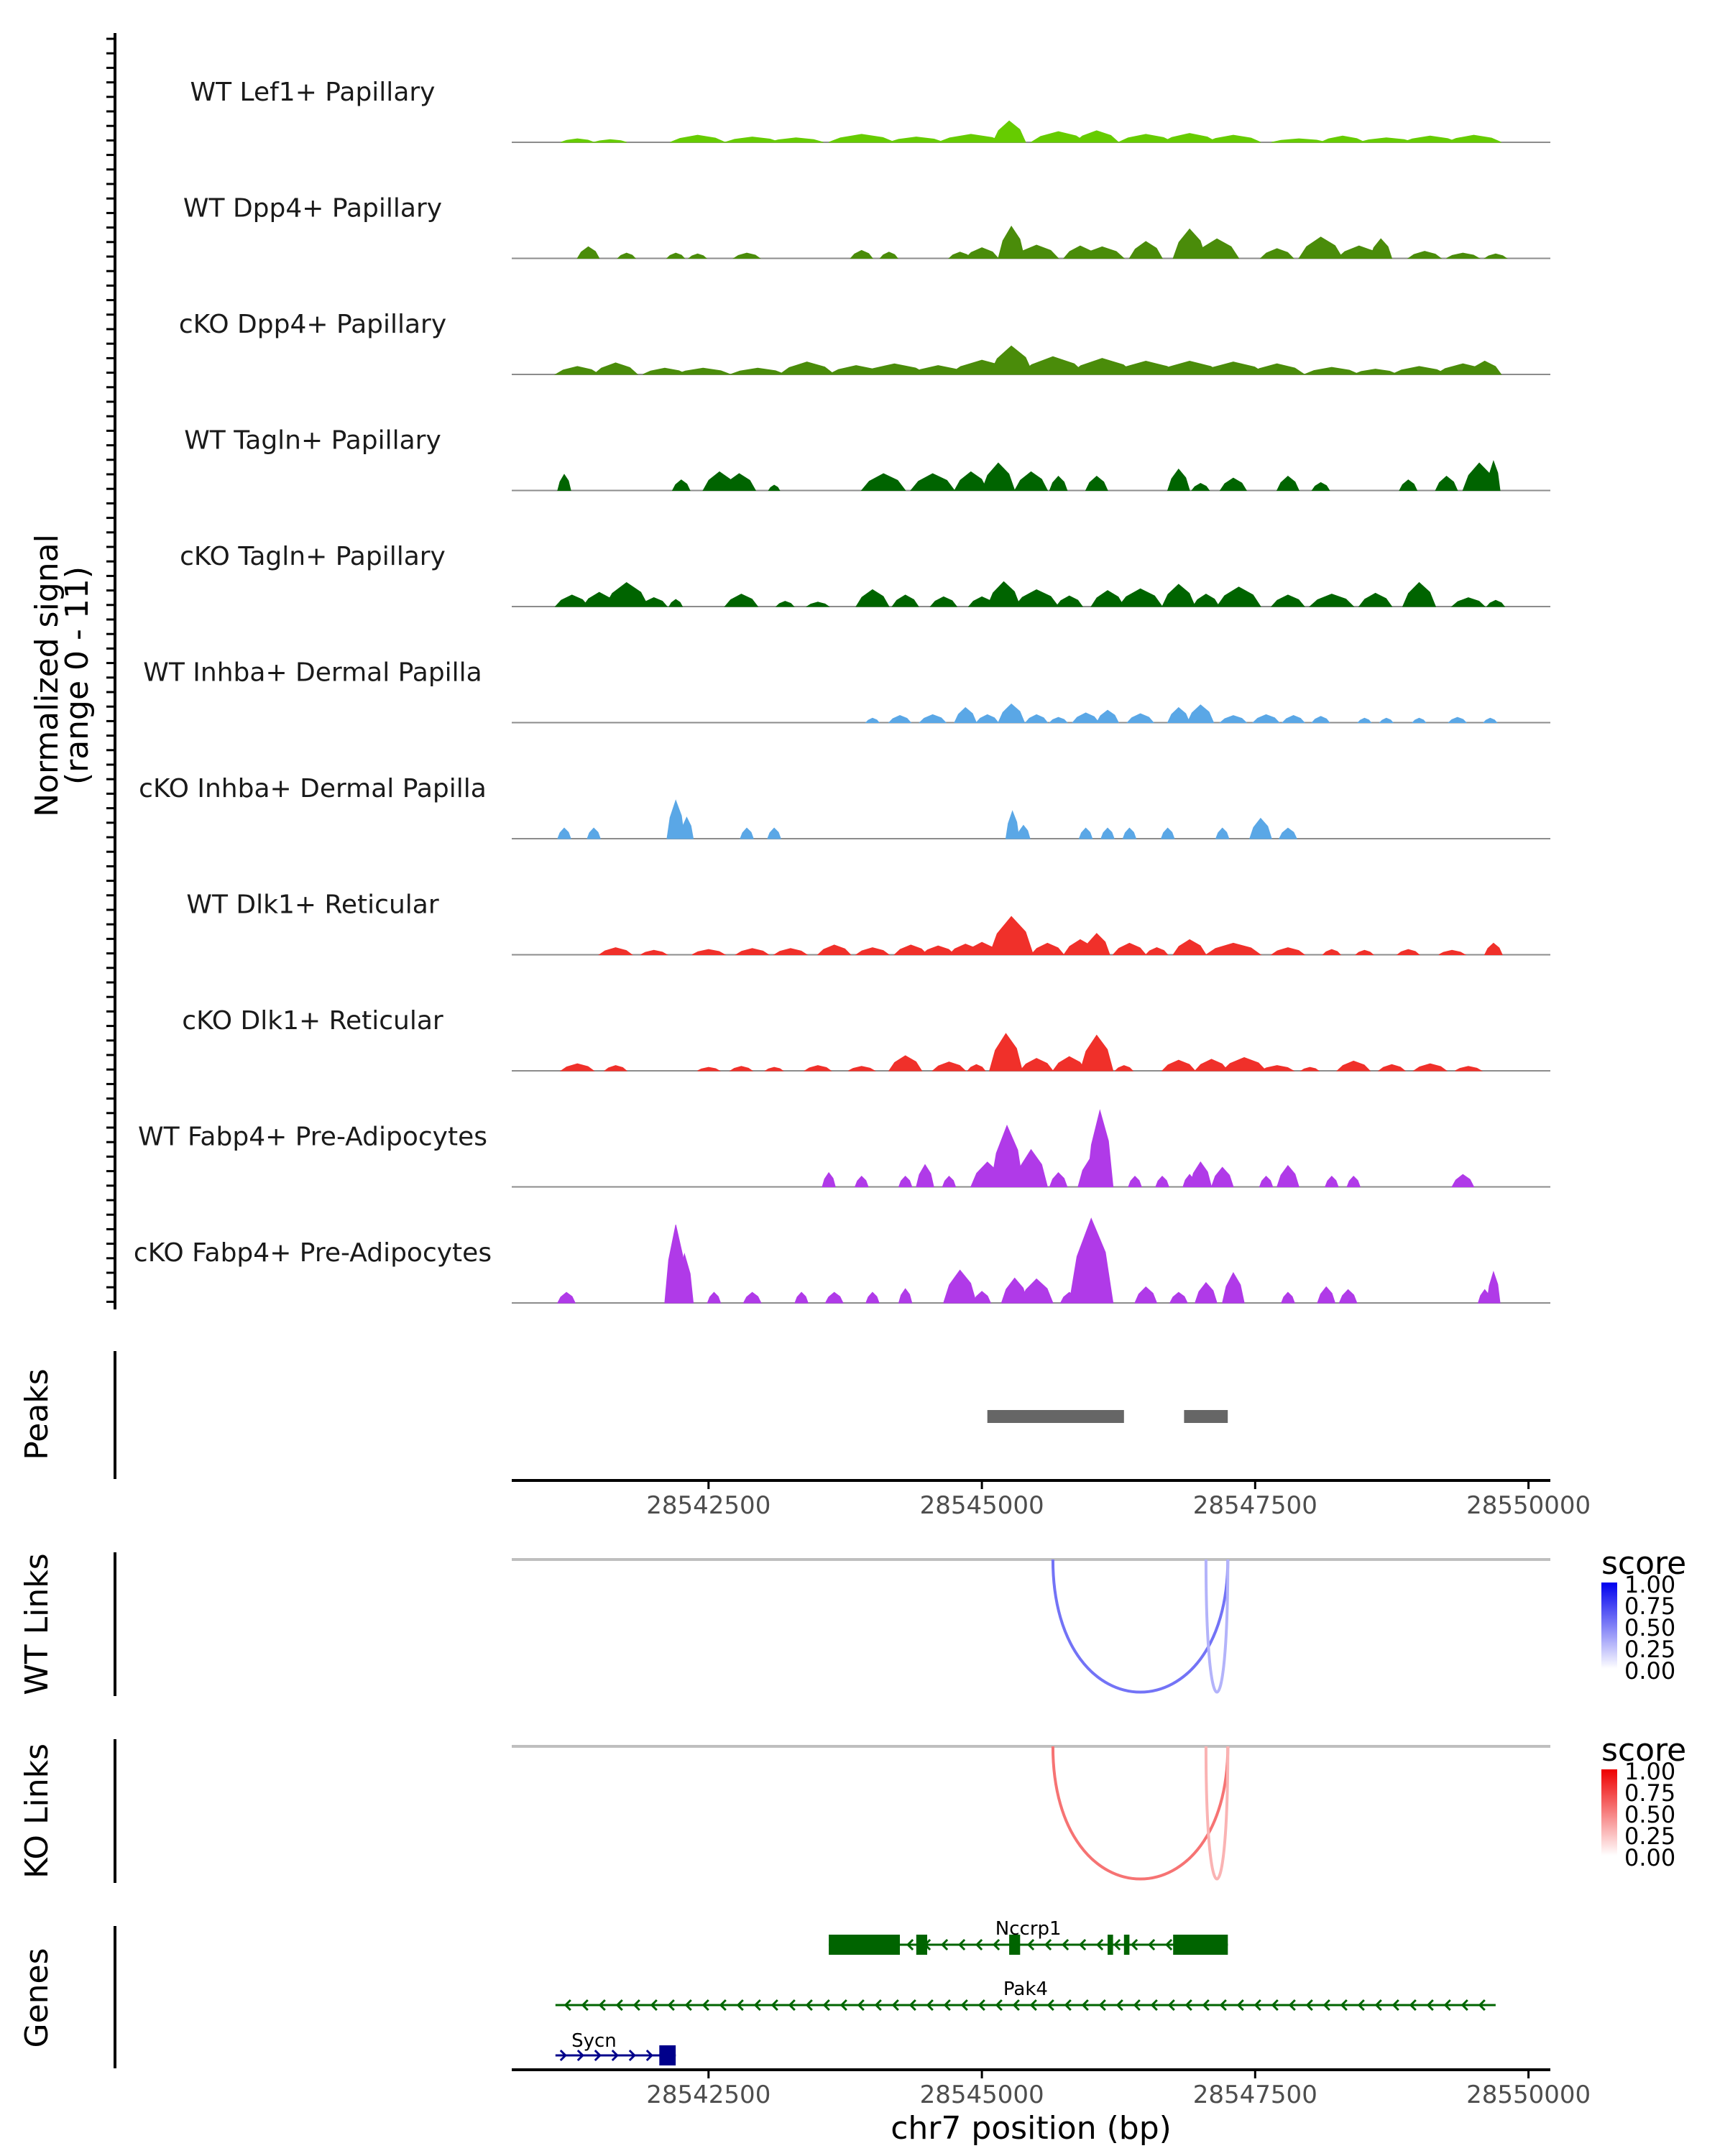 Image resolution: width=1725 pixels, height=2156 pixels. What do you see at coordinates (313, 788) in the screenshot?
I see `track-label: cKO Inhba+ Dermal Papilla` at bounding box center [313, 788].